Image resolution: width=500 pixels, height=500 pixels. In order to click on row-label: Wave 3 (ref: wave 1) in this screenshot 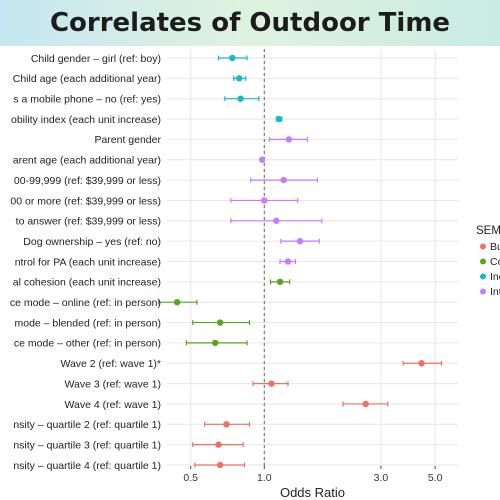, I will do `click(113, 384)`.